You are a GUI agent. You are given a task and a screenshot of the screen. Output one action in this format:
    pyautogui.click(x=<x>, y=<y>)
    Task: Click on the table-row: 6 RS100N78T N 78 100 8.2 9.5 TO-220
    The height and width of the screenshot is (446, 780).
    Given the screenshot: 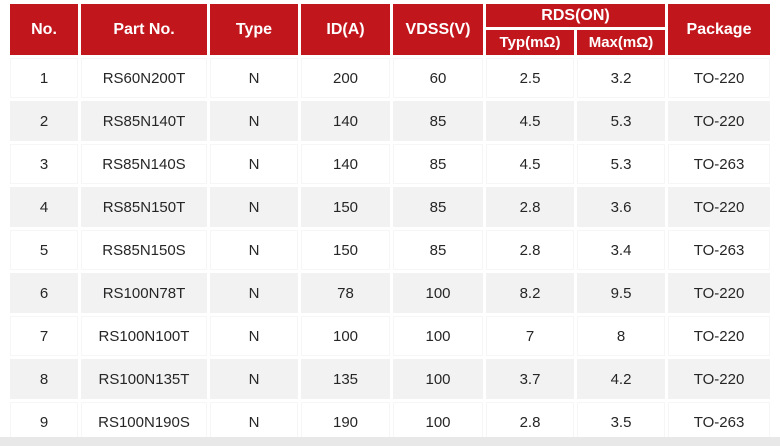 What is the action you would take?
    pyautogui.click(x=390, y=293)
    